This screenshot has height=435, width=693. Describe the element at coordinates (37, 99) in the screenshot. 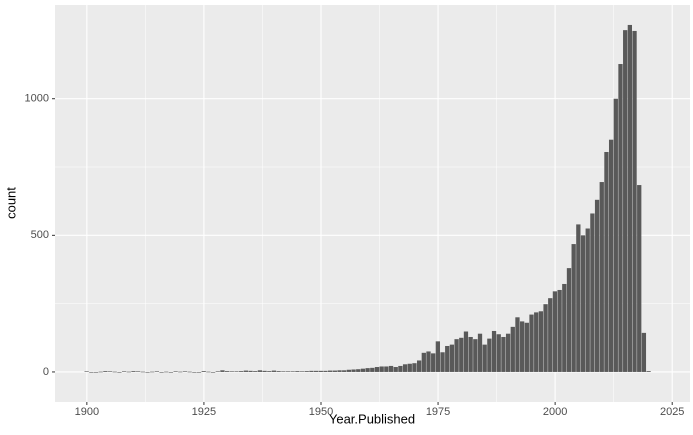

I see `y-tick-label: 1000` at that location.